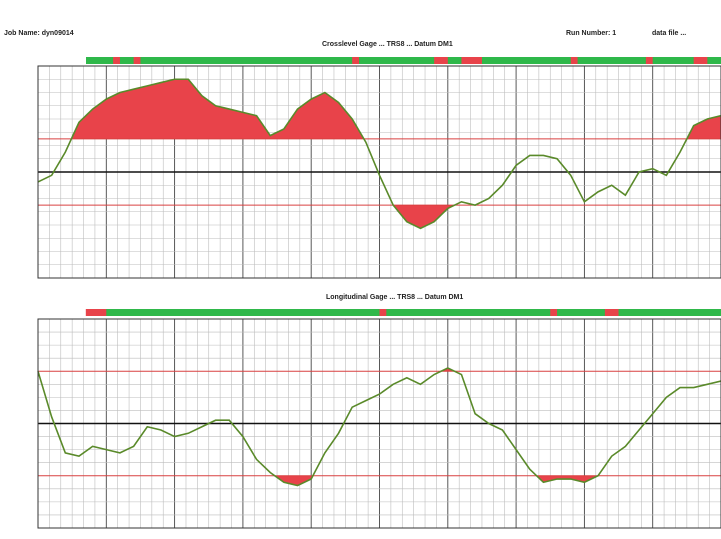  I want to click on job-name-label: Job Name: dyn09014, so click(39, 33).